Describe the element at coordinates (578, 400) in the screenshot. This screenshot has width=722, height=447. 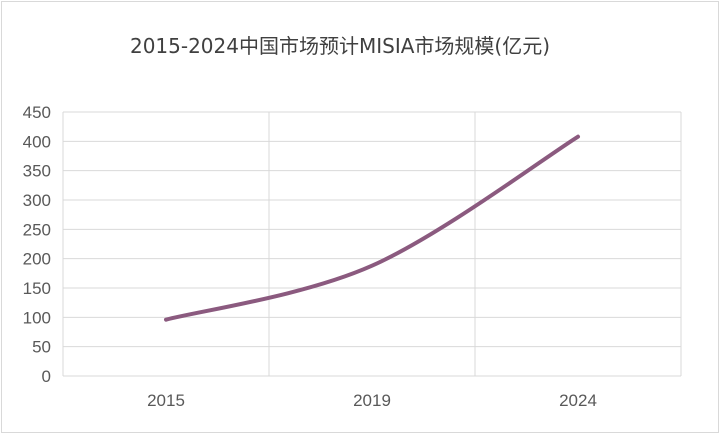
I see `x-tick-label: 2024` at that location.